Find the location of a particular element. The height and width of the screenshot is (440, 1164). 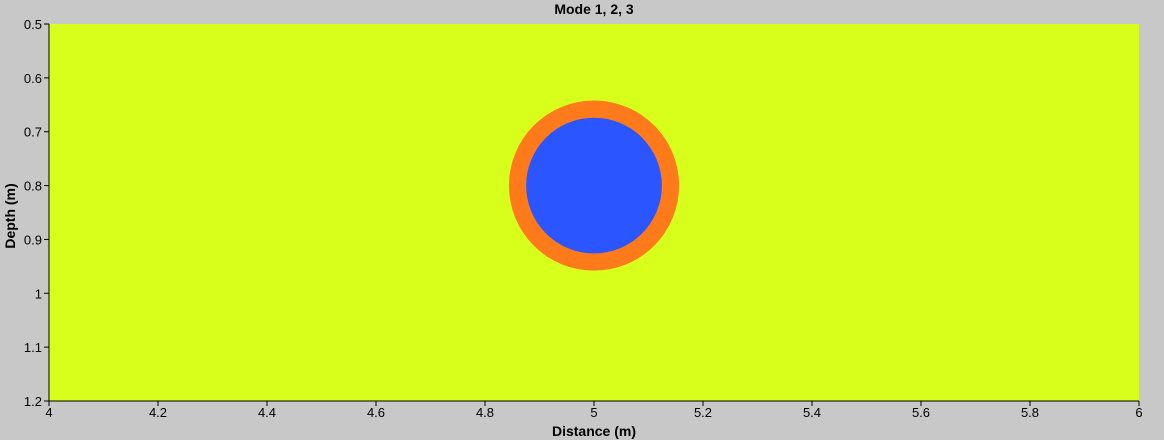

x-tick-label: 4.8 is located at coordinates (485, 412).